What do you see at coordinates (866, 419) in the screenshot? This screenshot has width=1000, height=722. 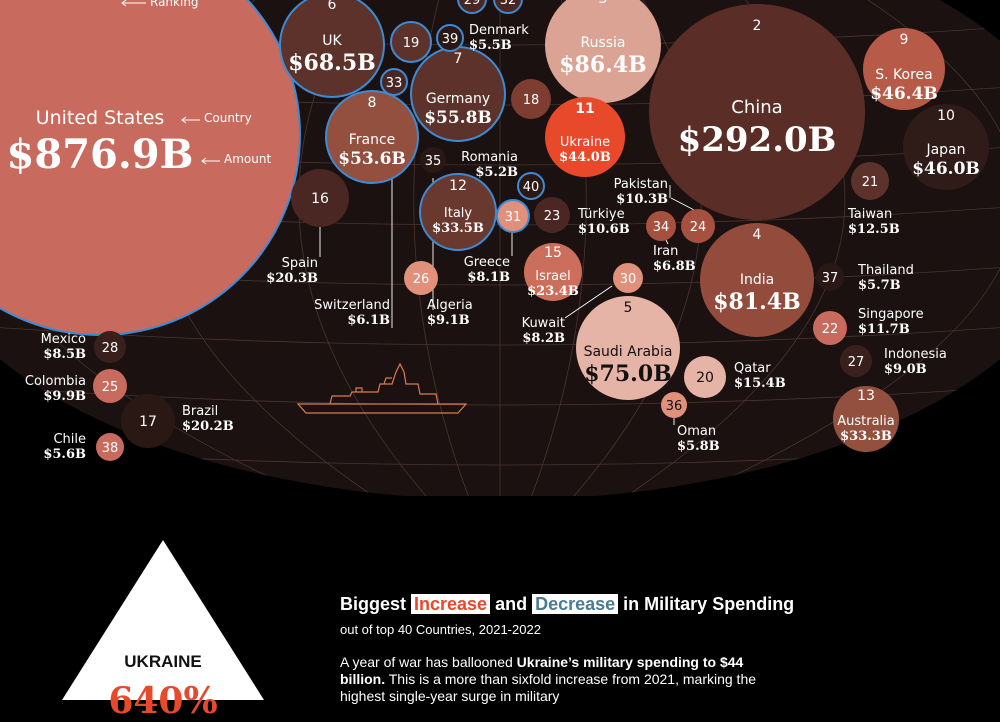 I see `bubble-rank-13: 13` at bounding box center [866, 419].